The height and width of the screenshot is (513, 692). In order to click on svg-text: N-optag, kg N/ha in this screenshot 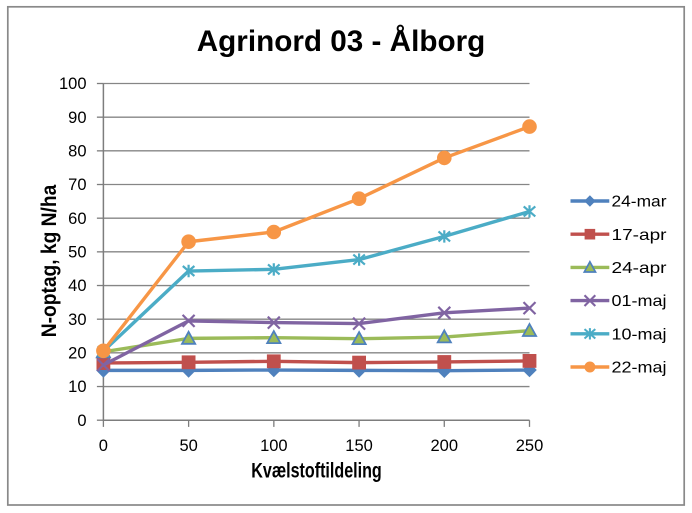, I will do `click(49, 260)`.